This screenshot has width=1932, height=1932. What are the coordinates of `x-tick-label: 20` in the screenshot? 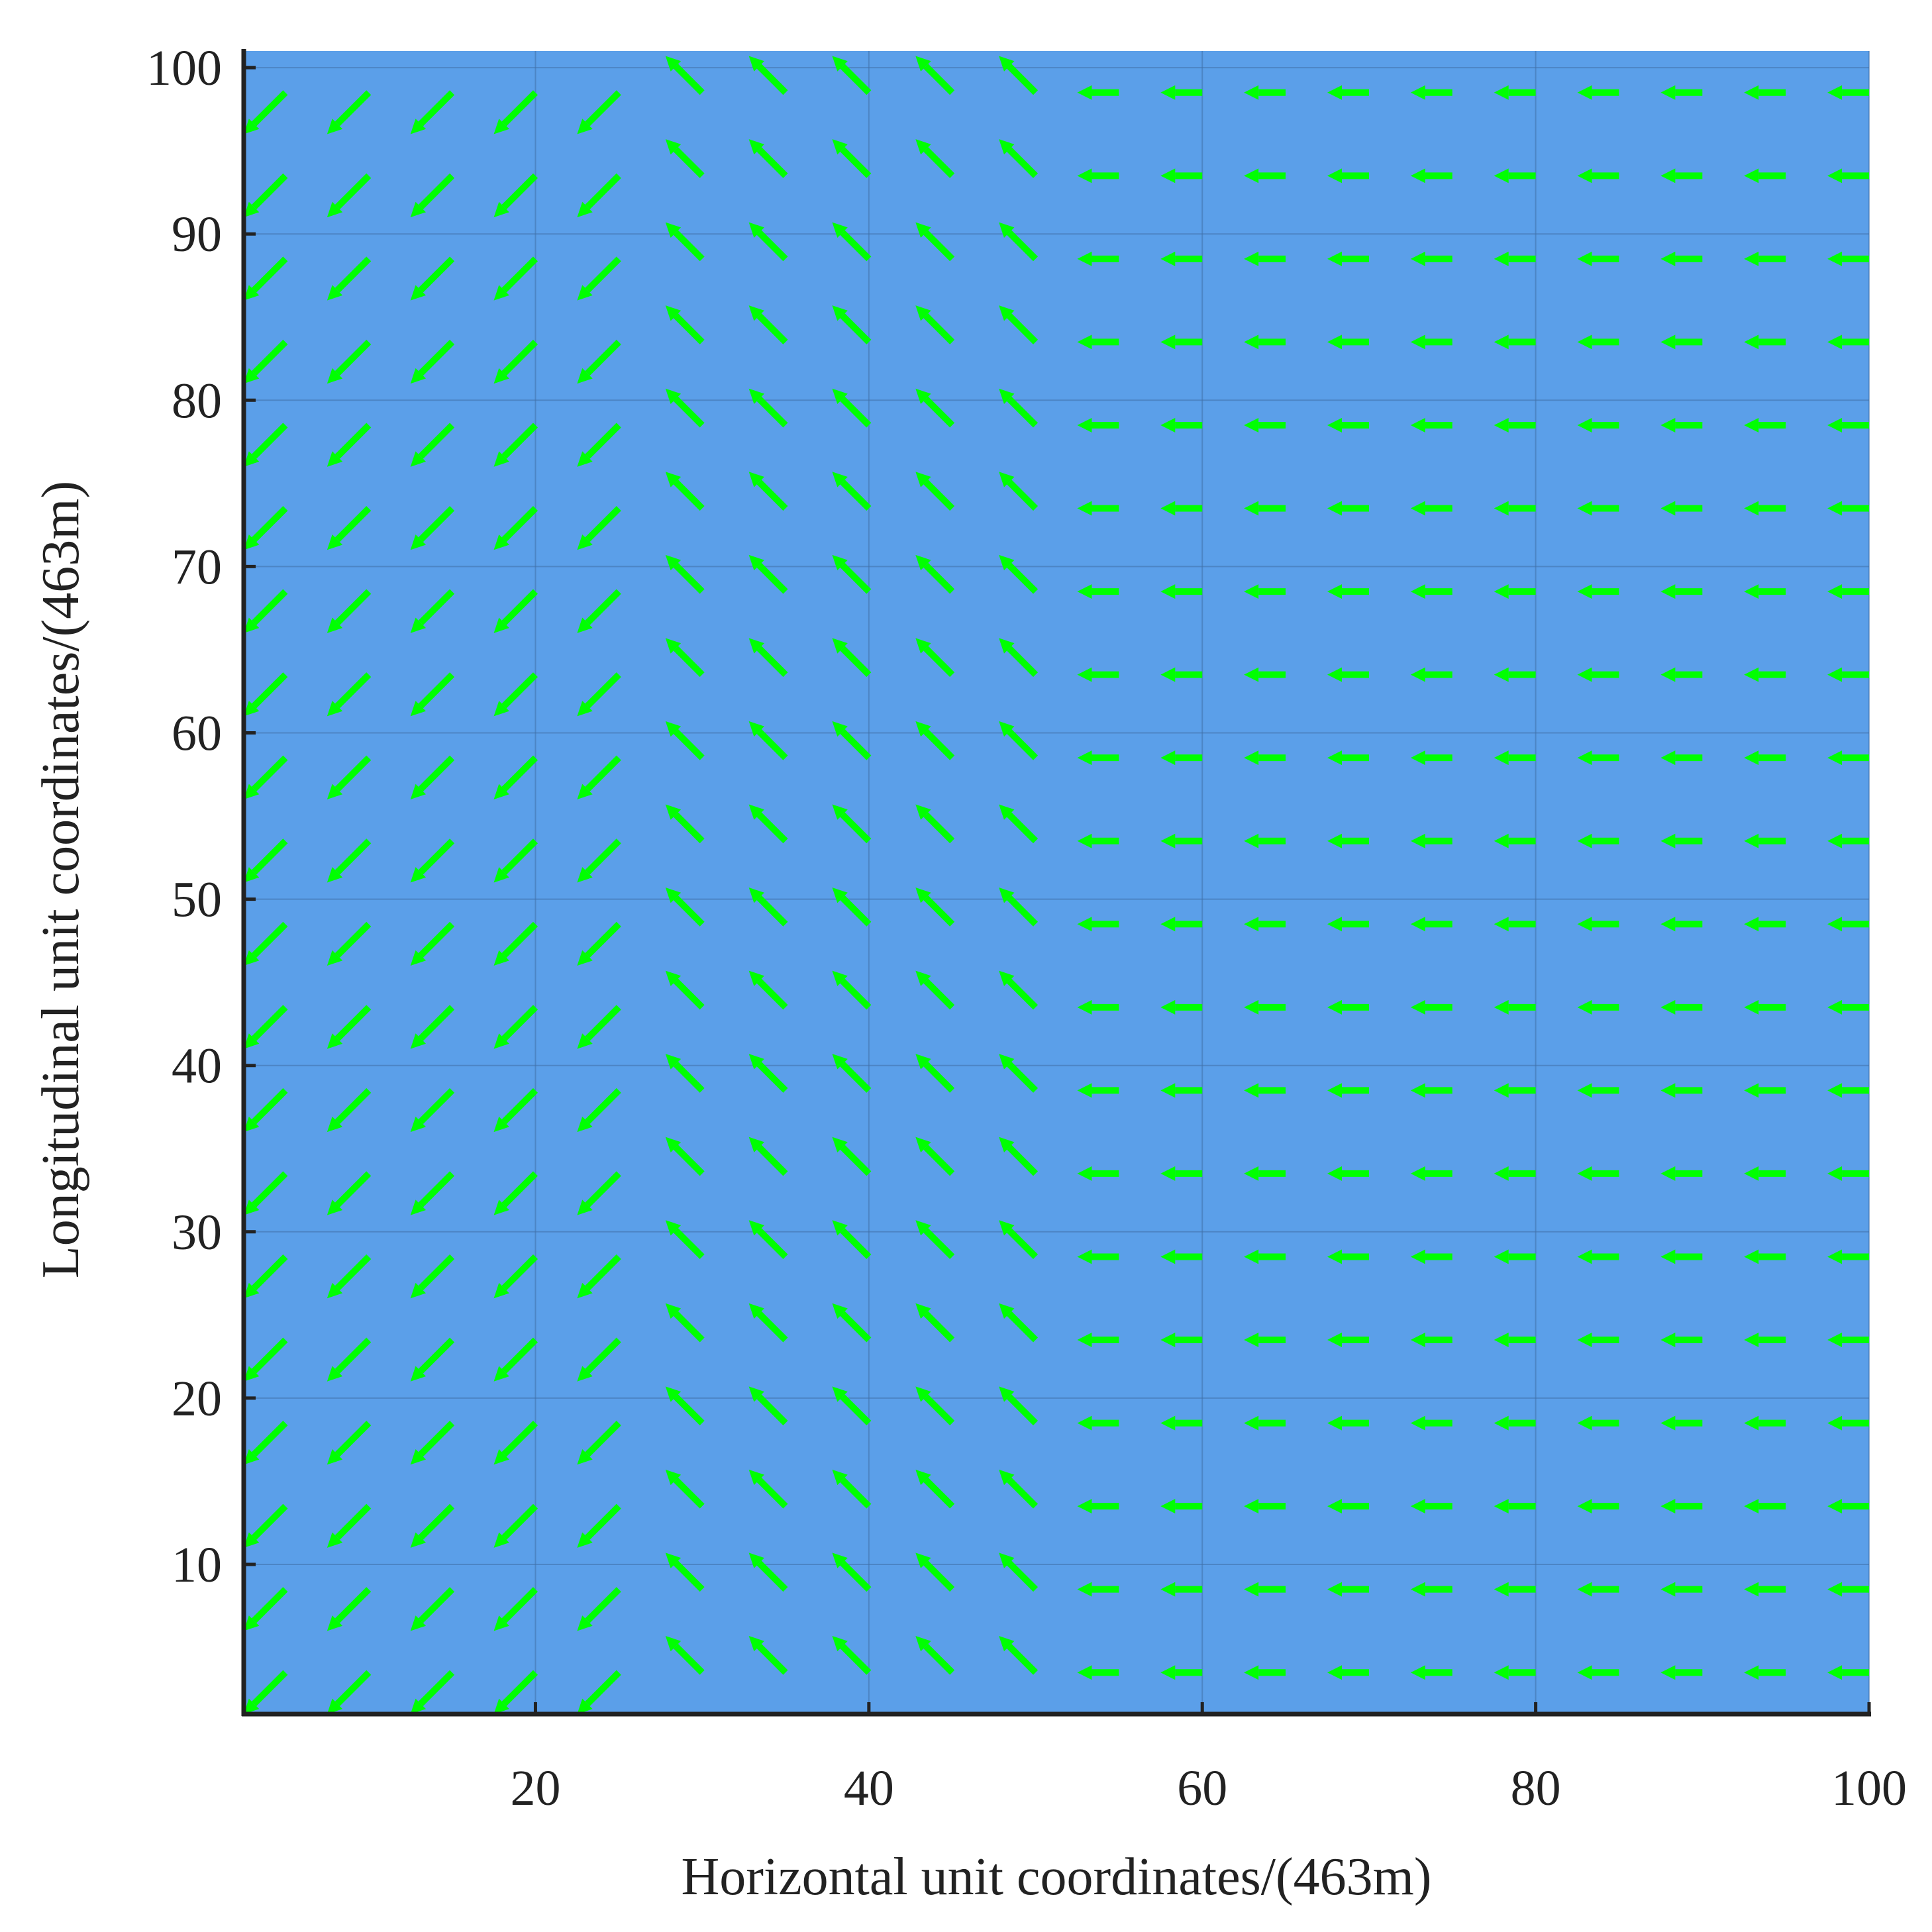 It's located at (535, 1788).